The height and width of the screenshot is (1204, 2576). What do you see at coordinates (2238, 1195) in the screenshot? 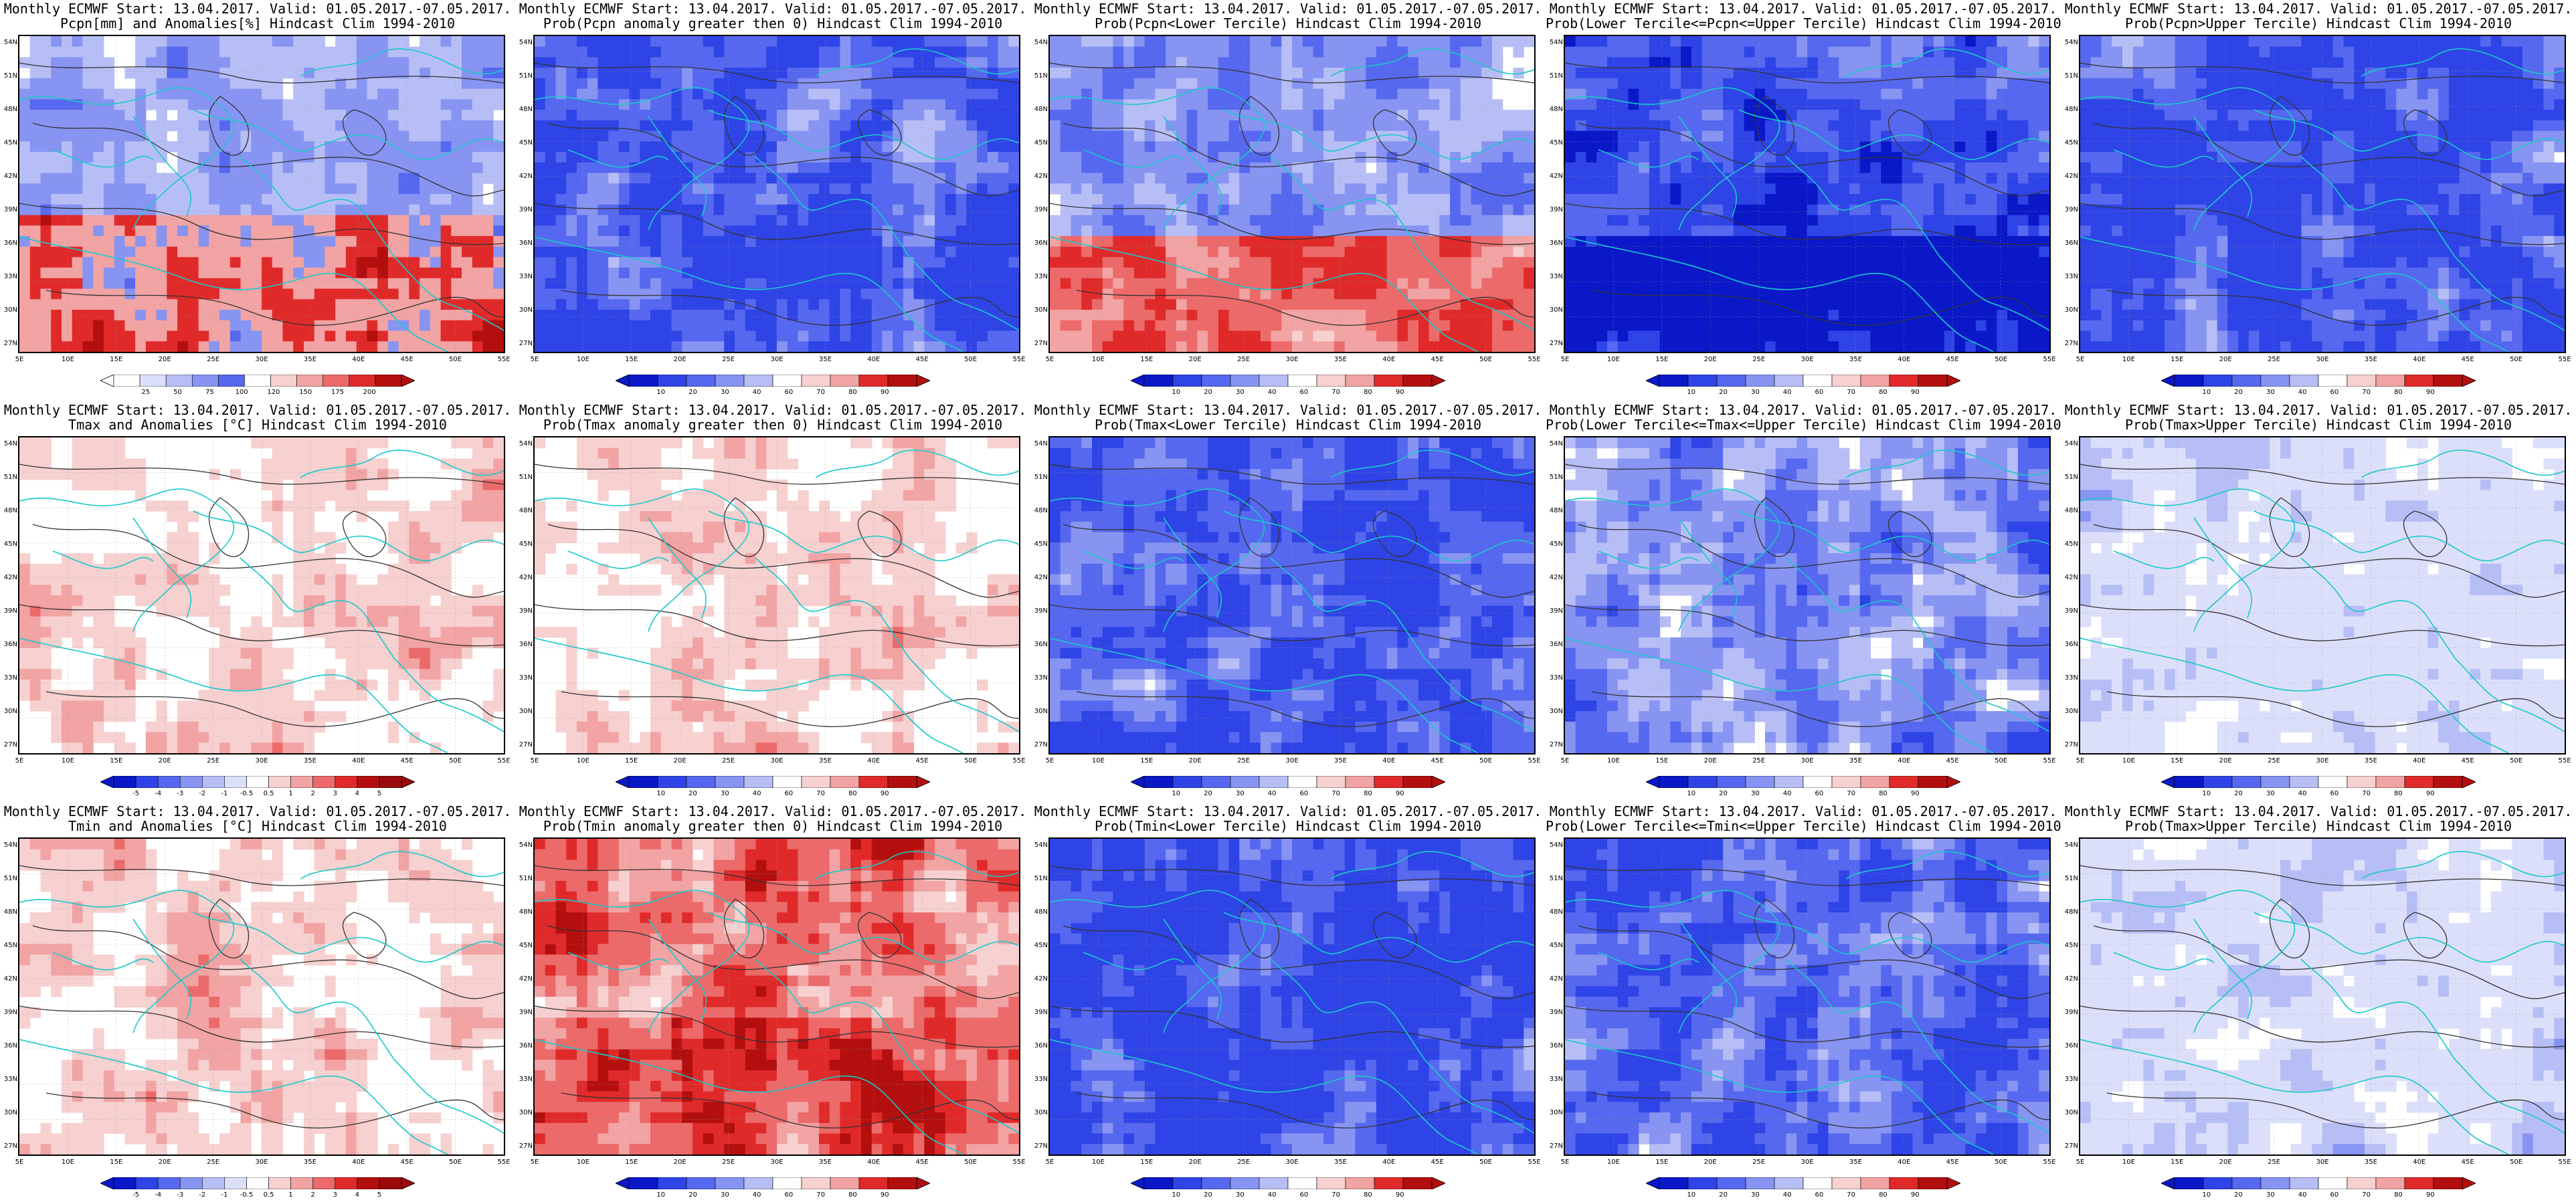
I see `colorbar-tick-label: 20` at bounding box center [2238, 1195].